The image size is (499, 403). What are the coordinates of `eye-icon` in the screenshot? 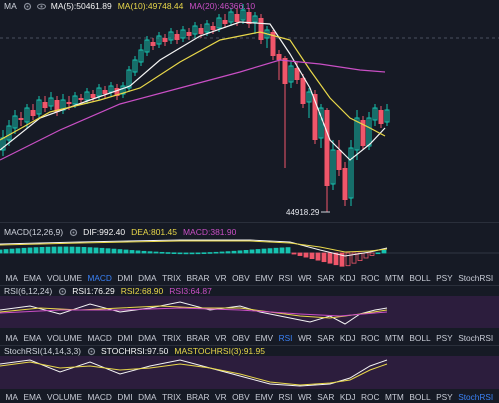 It's located at (41, 6).